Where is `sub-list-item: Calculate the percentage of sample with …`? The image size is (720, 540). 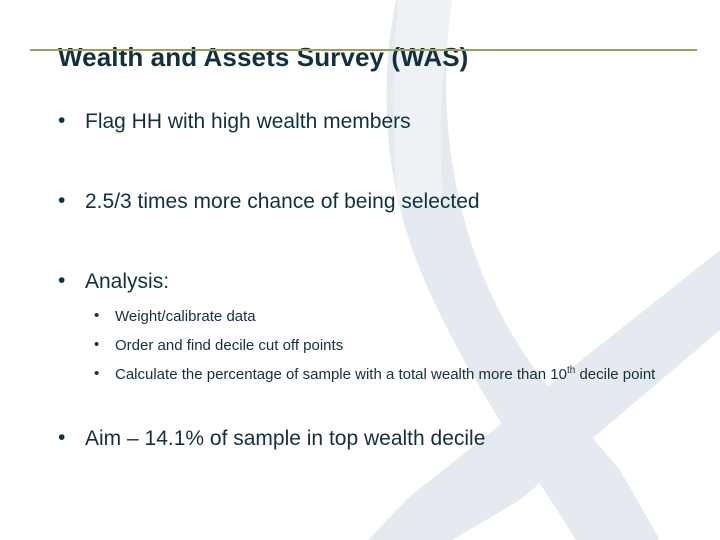 sub-list-item: Calculate the percentage of sample with … is located at coordinates (360, 374).